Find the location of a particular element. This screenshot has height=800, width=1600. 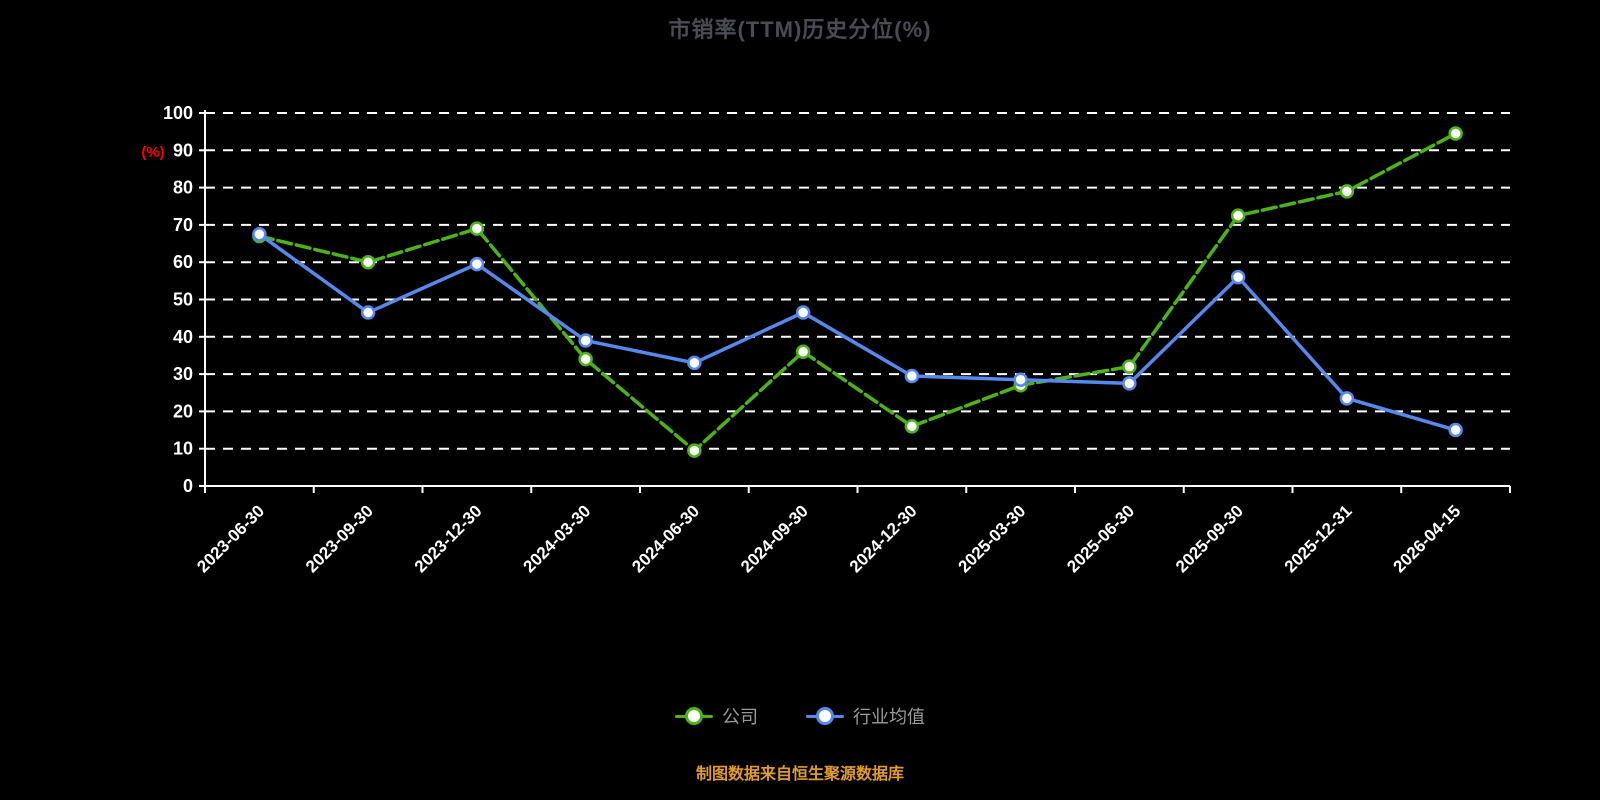

legend-item-industry-average: 行业均值 is located at coordinates (865, 716).